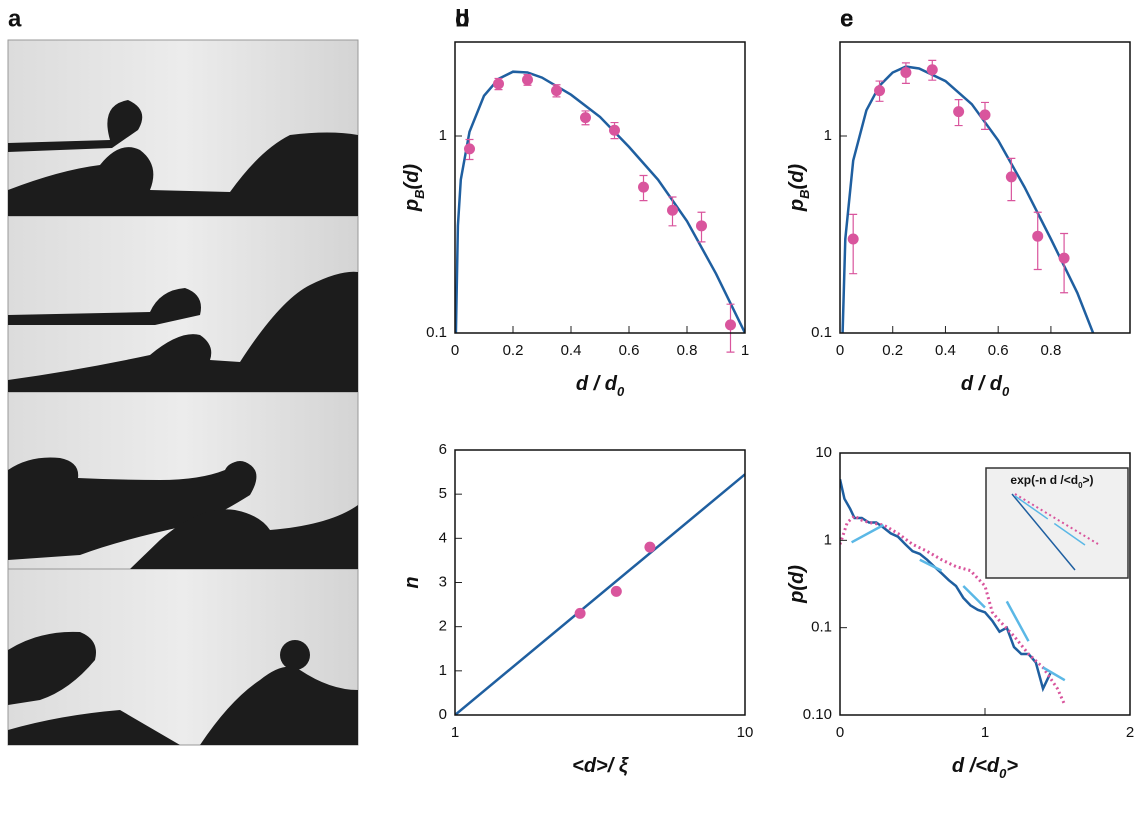 This screenshot has width=1143, height=814. Describe the element at coordinates (1044, 480) in the screenshot. I see `inset-label-part: exp(-n d /<d` at that location.